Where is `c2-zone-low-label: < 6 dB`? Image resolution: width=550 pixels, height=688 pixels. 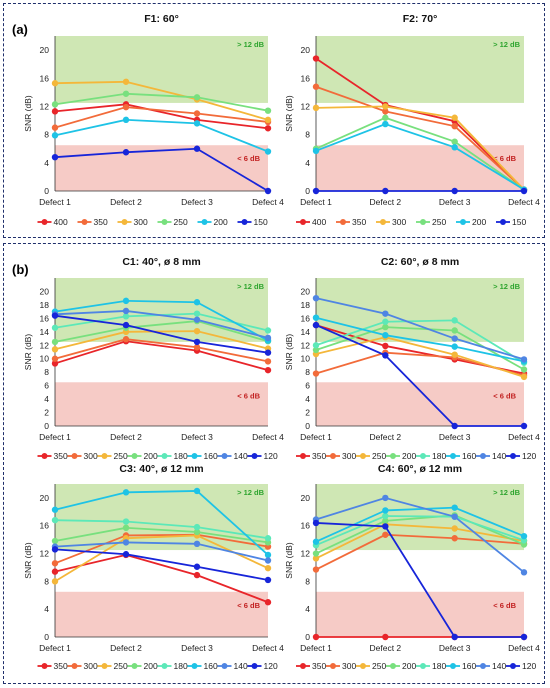 c2-zone-low-label: < 6 dB is located at coordinates (504, 395).